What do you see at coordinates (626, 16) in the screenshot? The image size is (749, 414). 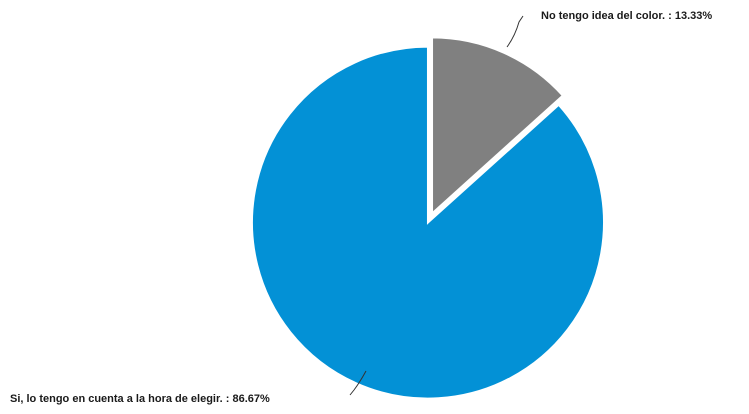 I see `slice-label-1: No tengo idea del color. : 13.33%` at bounding box center [626, 16].